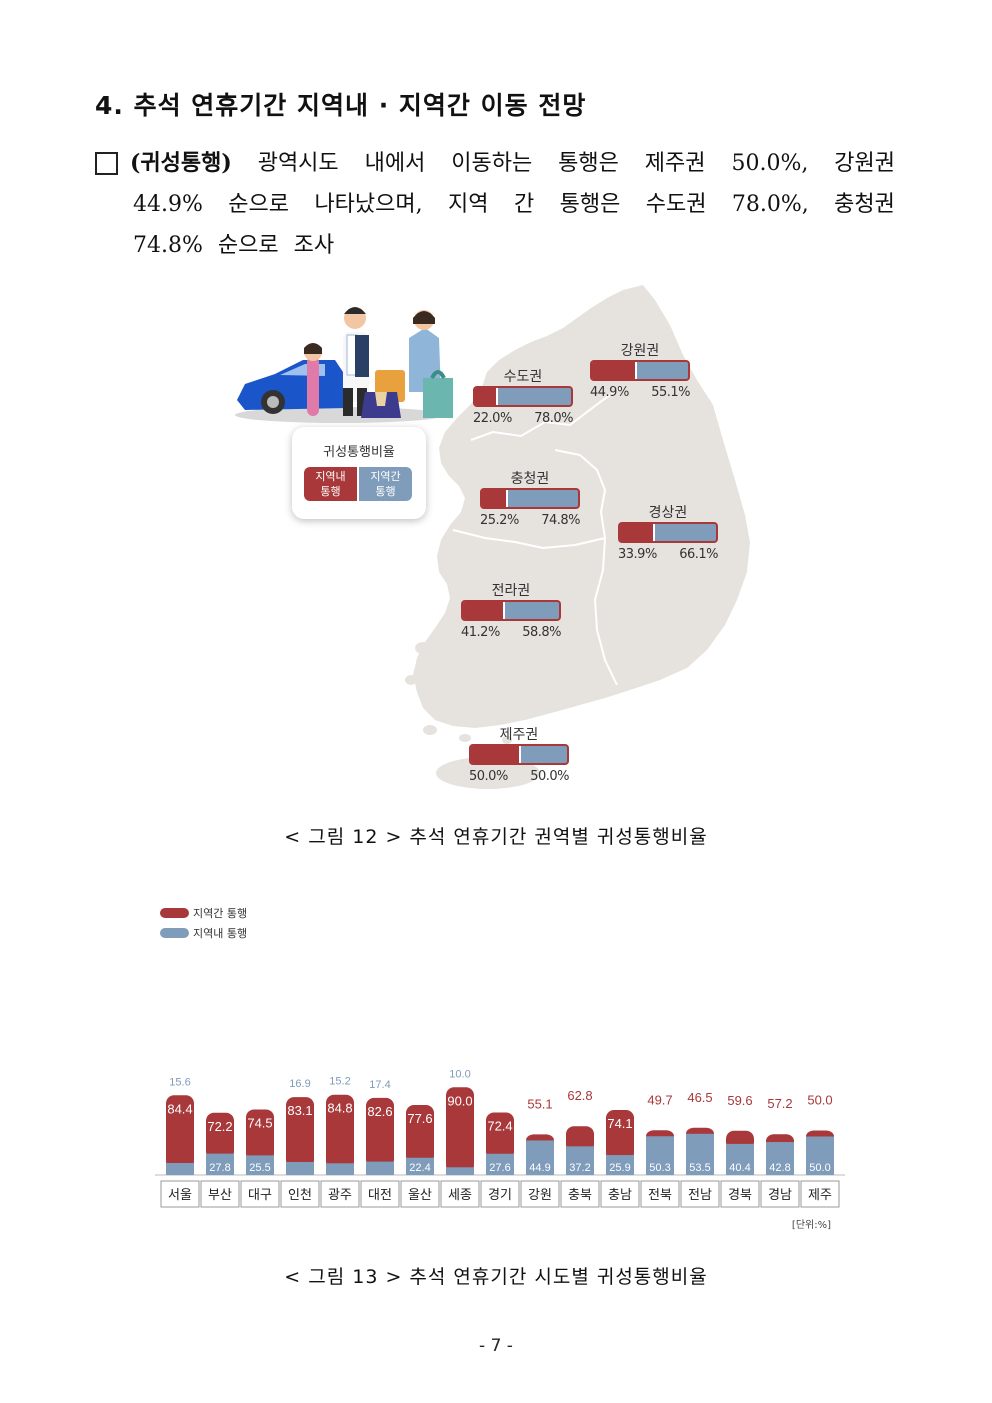 The image size is (992, 1403). I want to click on figure-13-caption: < 그림 13 > 추석 연휴기간 시도별 귀성통행비율, so click(496, 1277).